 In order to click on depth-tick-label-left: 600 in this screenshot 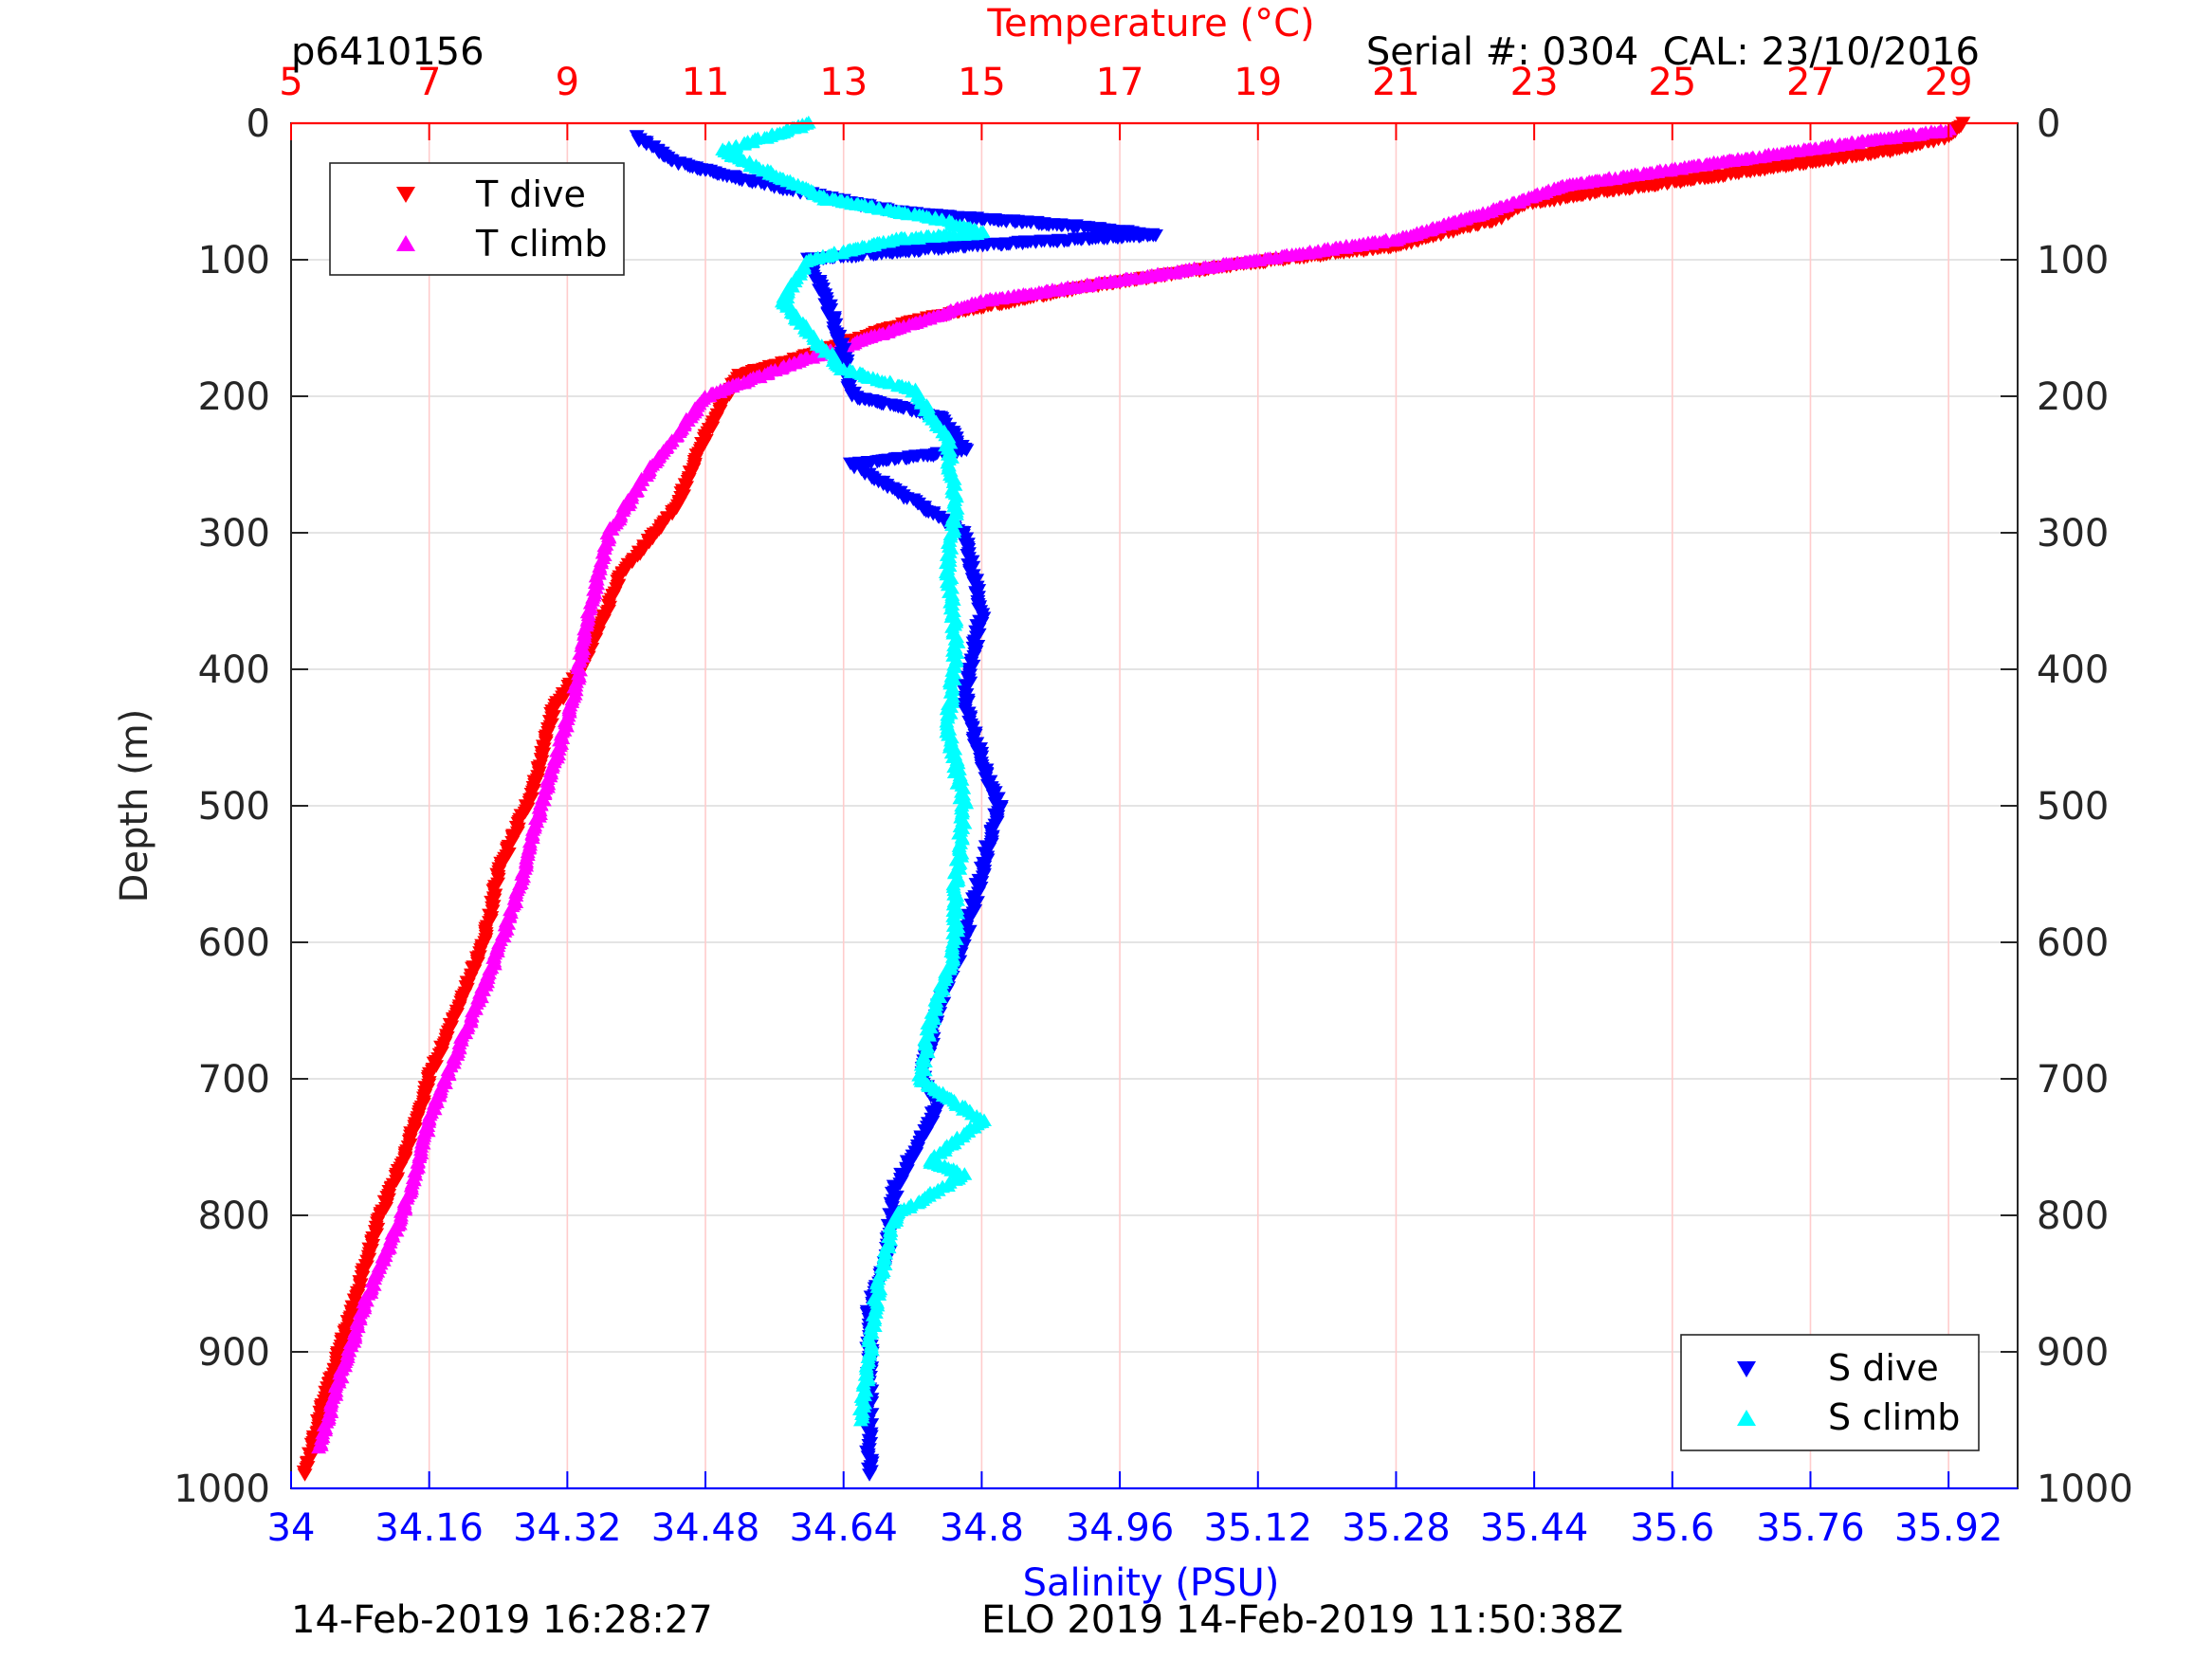, I will do `click(234, 943)`.